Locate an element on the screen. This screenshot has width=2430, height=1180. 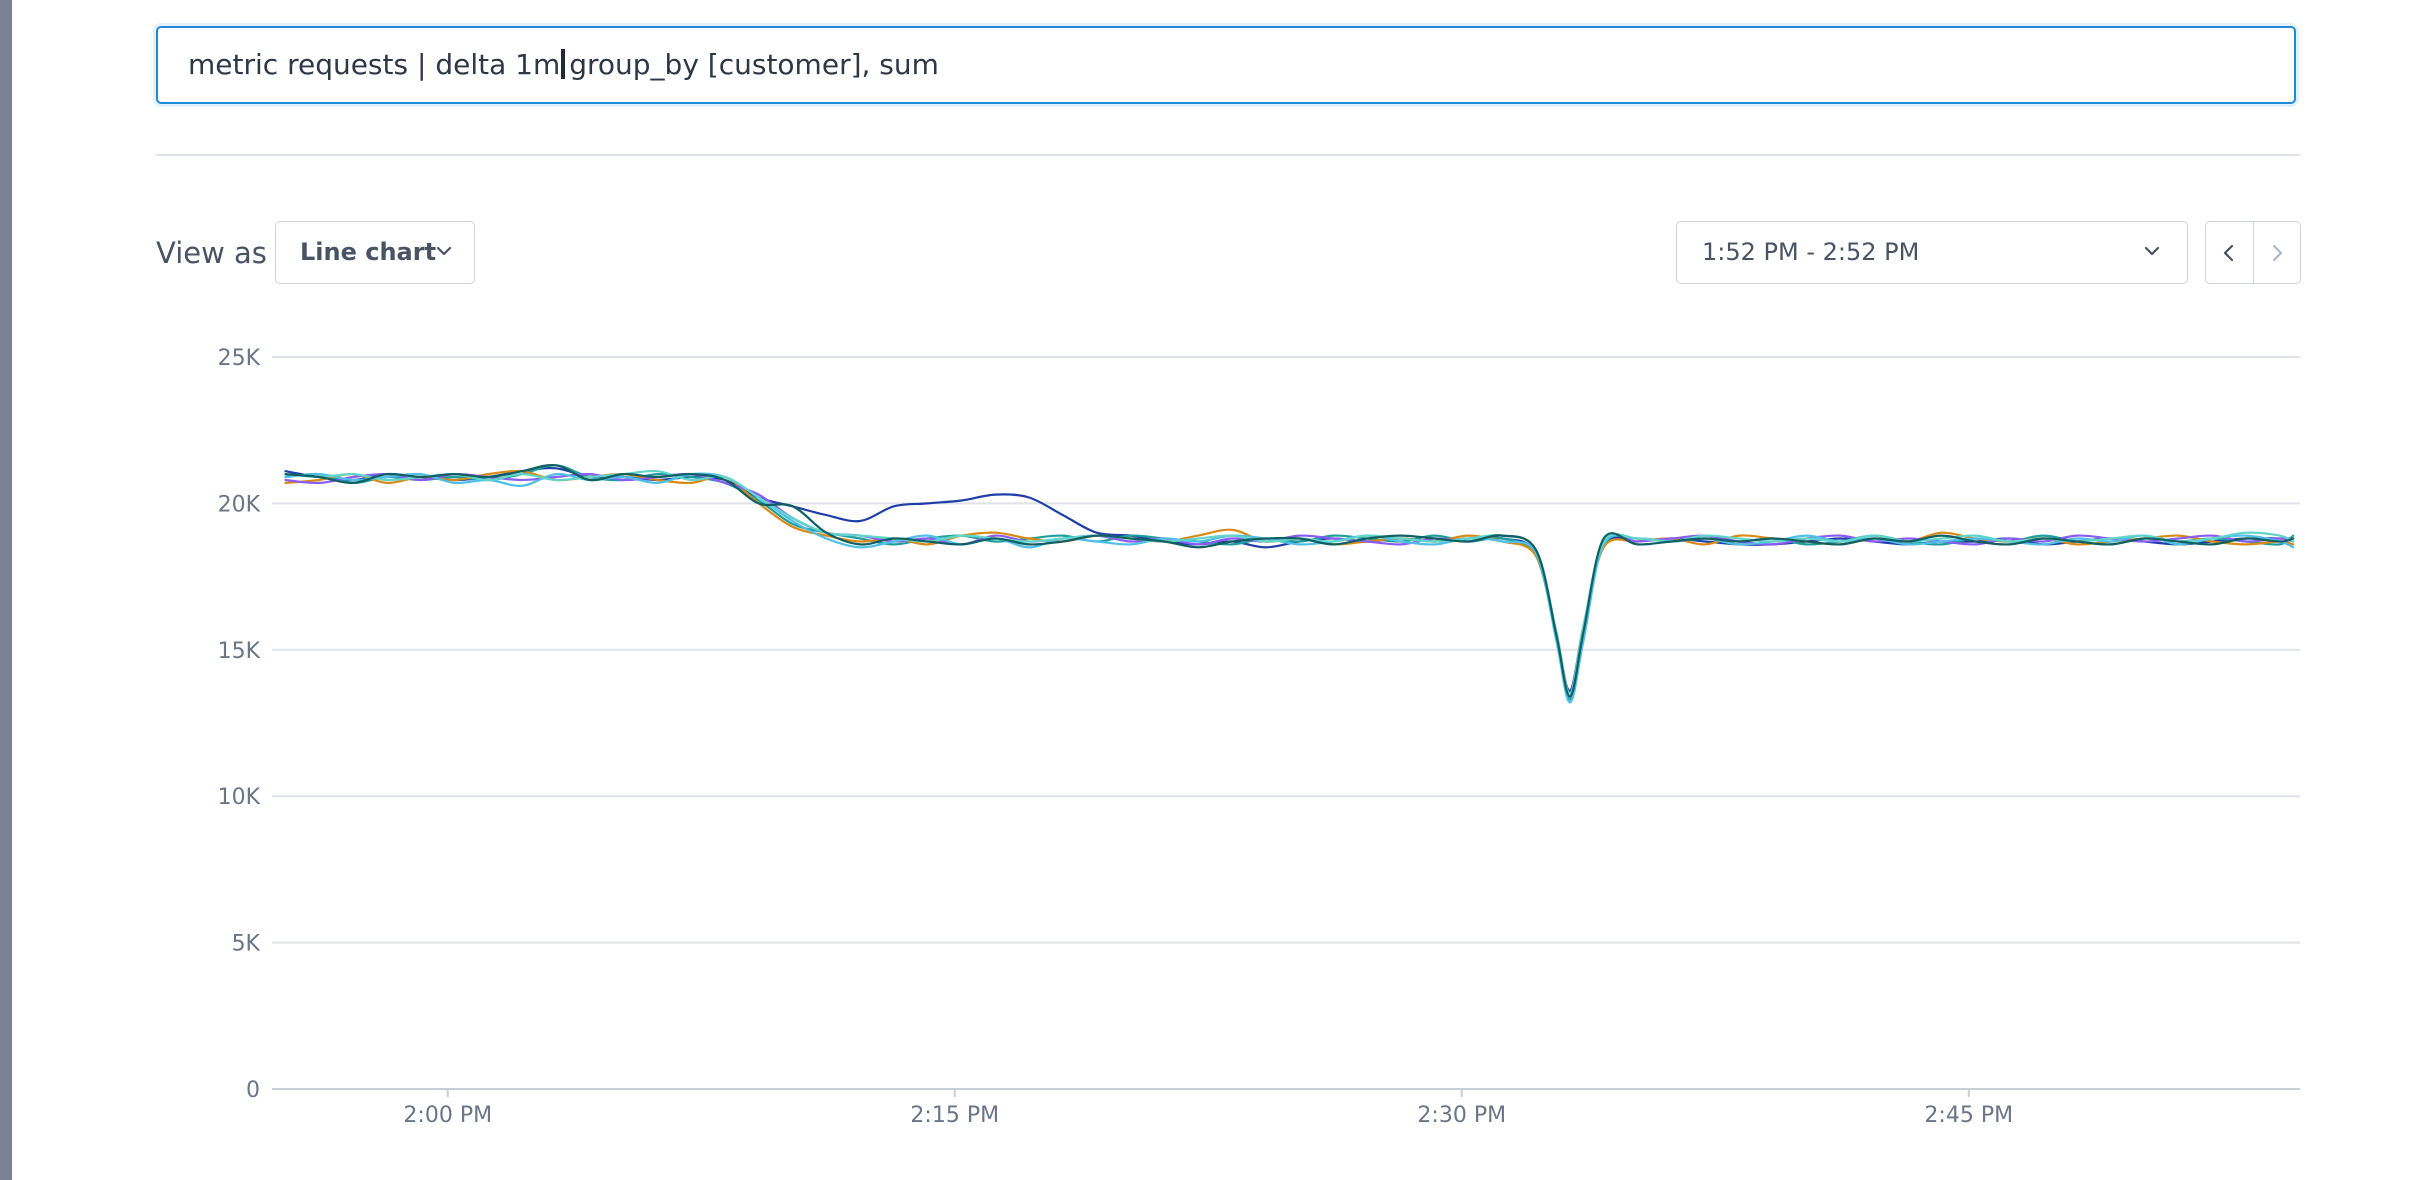
y-tick-label: 25K is located at coordinates (239, 358).